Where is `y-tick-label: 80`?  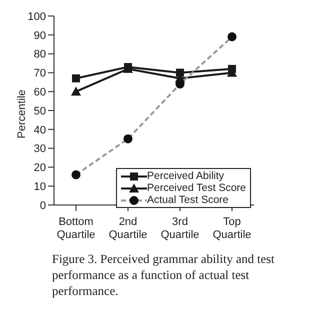 y-tick-label: 80 is located at coordinates (40, 54).